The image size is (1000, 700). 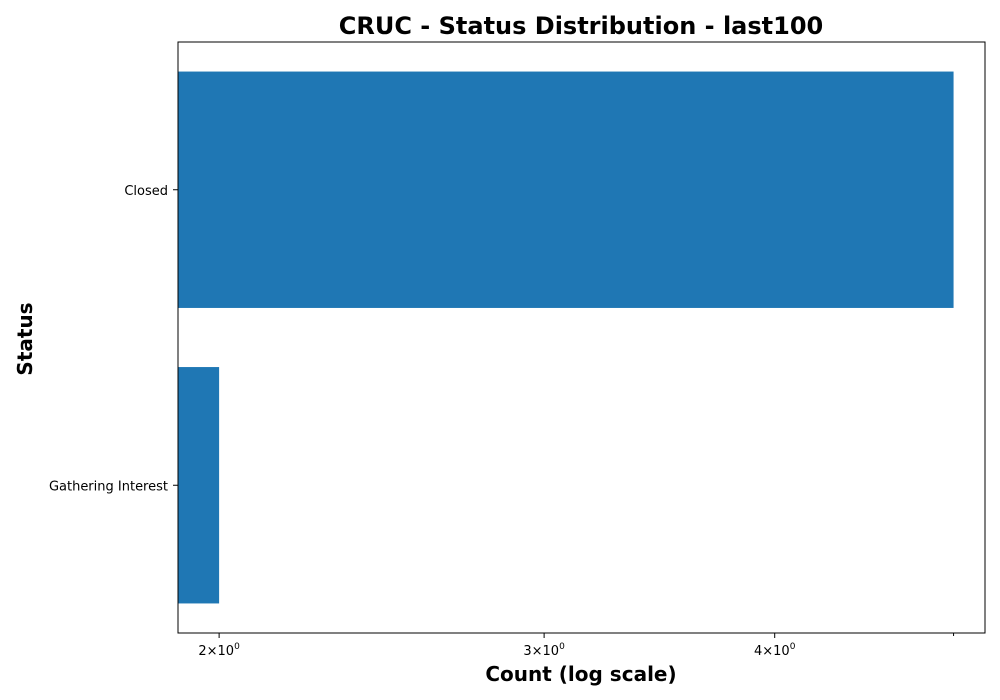 I want to click on x-tick-label: 3×100, so click(x=544, y=650).